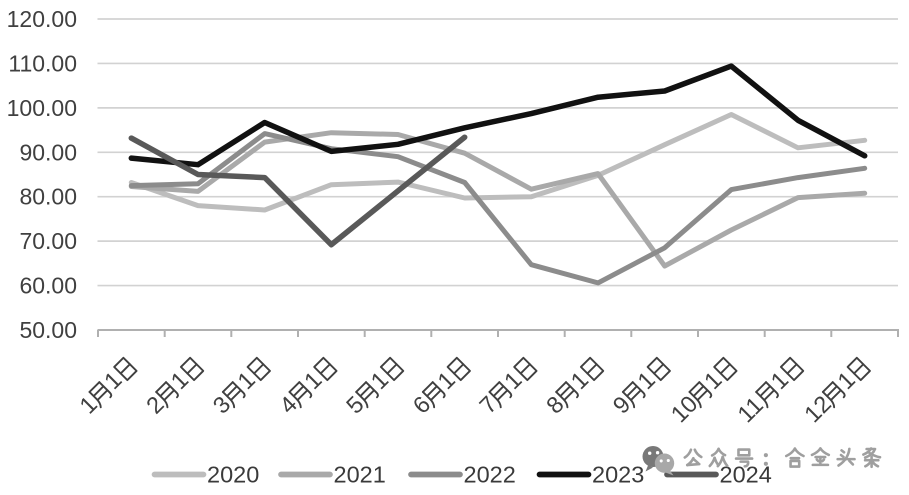 The width and height of the screenshot is (909, 495). What do you see at coordinates (233, 475) in the screenshot?
I see `svg-text: 2020` at bounding box center [233, 475].